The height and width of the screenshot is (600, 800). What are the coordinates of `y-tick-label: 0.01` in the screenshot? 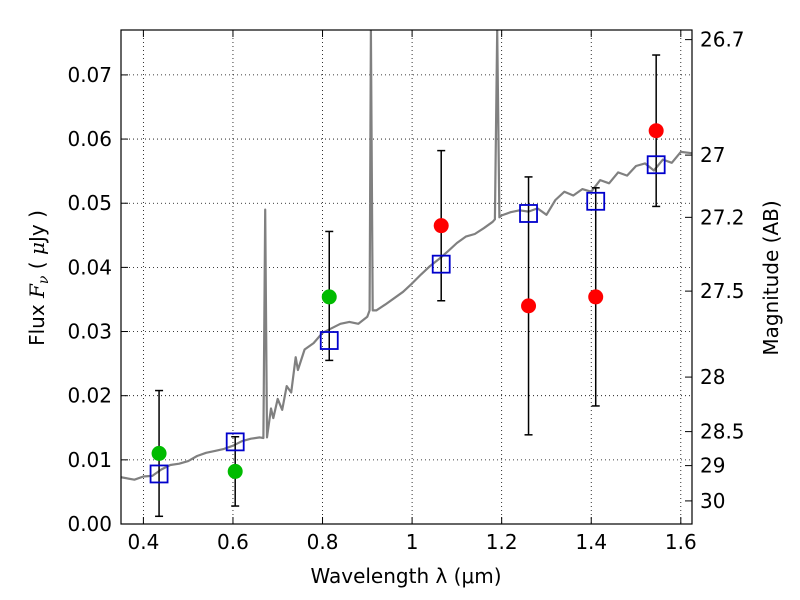 It's located at (89, 460).